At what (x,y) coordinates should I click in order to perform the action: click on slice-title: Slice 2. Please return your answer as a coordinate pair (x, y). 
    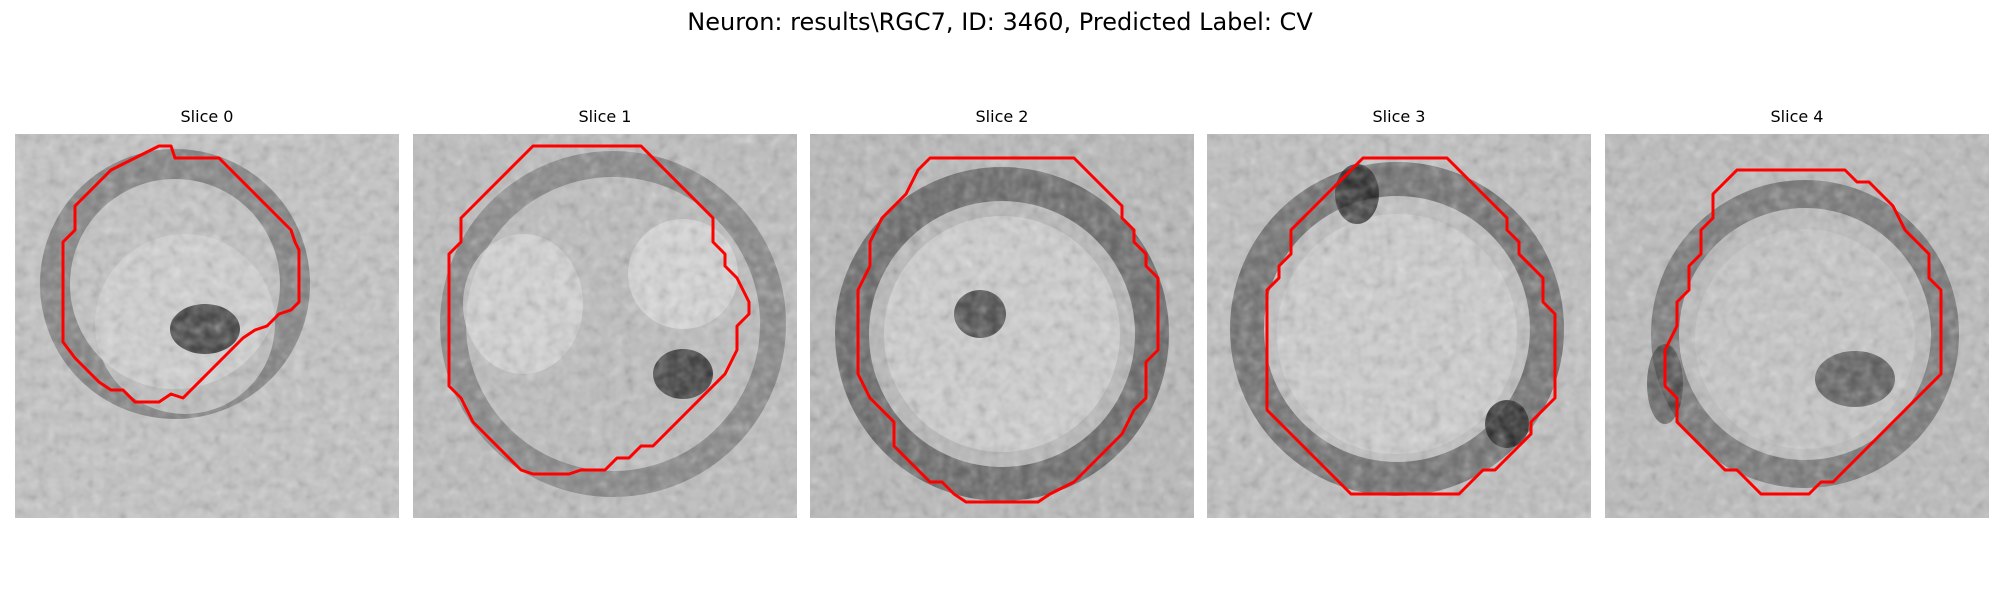
    Looking at the image, I should click on (1002, 116).